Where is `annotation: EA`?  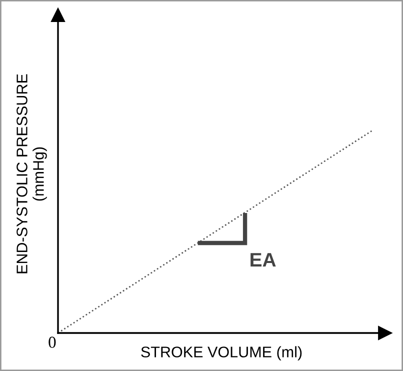 annotation: EA is located at coordinates (263, 259).